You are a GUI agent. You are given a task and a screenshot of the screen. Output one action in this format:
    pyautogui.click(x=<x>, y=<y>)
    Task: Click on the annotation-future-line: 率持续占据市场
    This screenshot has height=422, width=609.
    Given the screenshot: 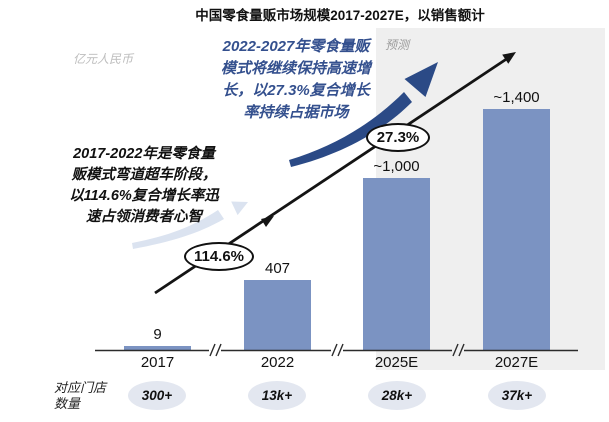 What is the action you would take?
    pyautogui.click(x=296, y=112)
    